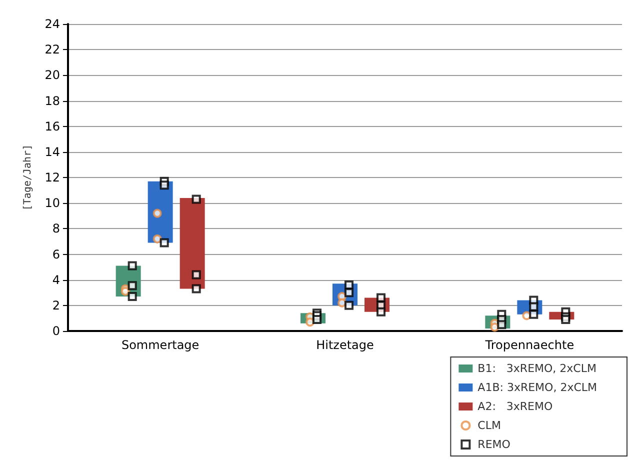  I want to click on y-tick-label: 6, so click(56, 254).